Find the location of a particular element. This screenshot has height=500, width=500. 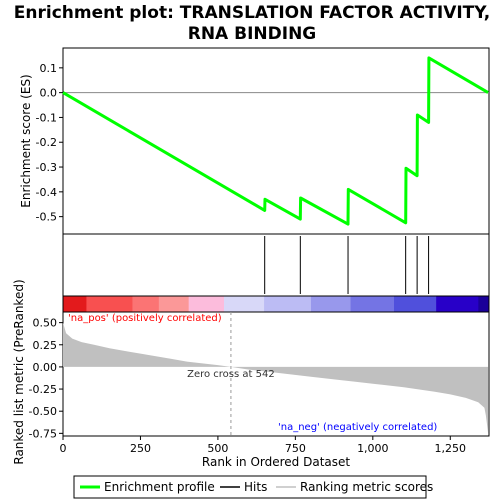

metric-x-axis-ticks: 0 250 500 750 1,000 1,250 is located at coordinates (263, 445).